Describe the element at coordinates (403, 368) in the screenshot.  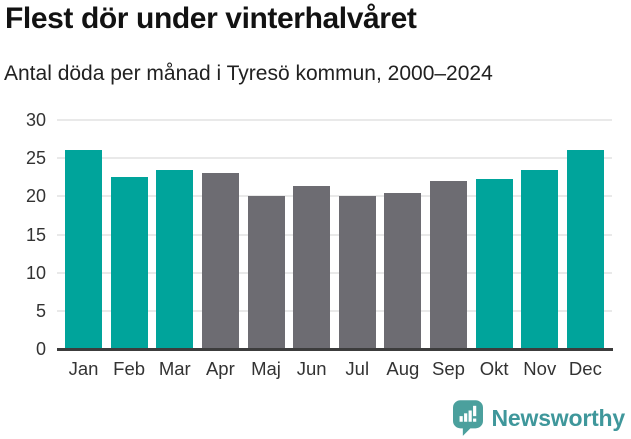
I see `x-tick-label: Aug` at that location.